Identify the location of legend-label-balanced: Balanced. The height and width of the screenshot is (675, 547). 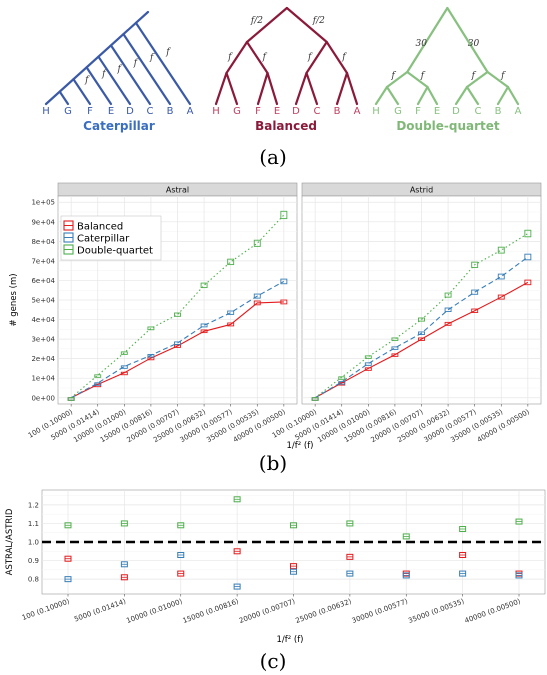
(100, 227).